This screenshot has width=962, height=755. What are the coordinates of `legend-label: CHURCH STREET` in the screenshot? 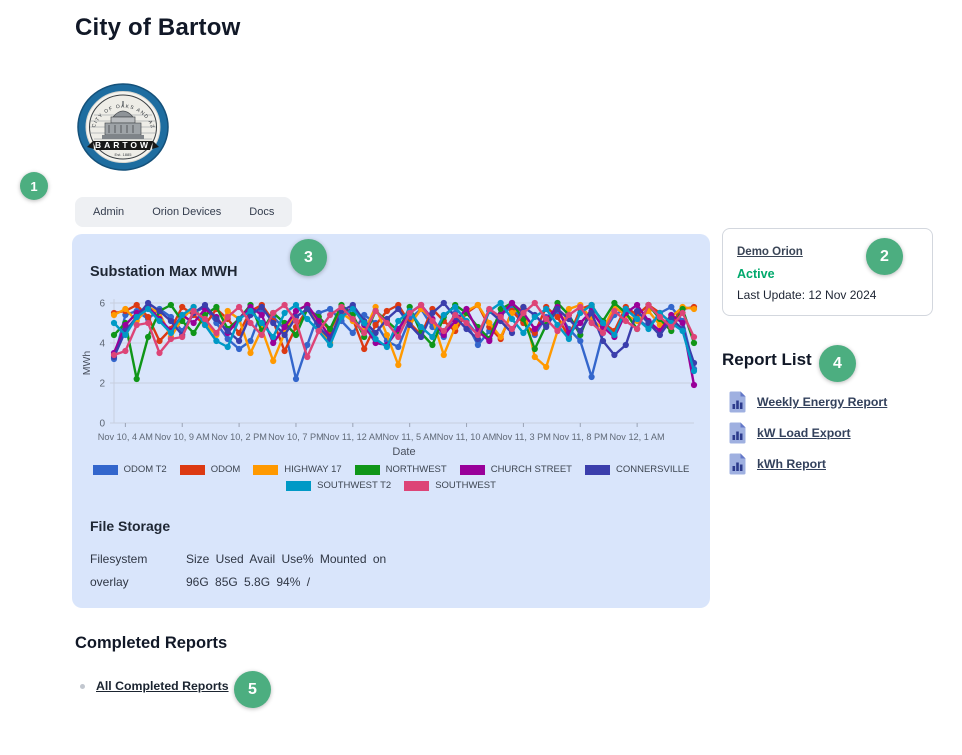 It's located at (531, 469).